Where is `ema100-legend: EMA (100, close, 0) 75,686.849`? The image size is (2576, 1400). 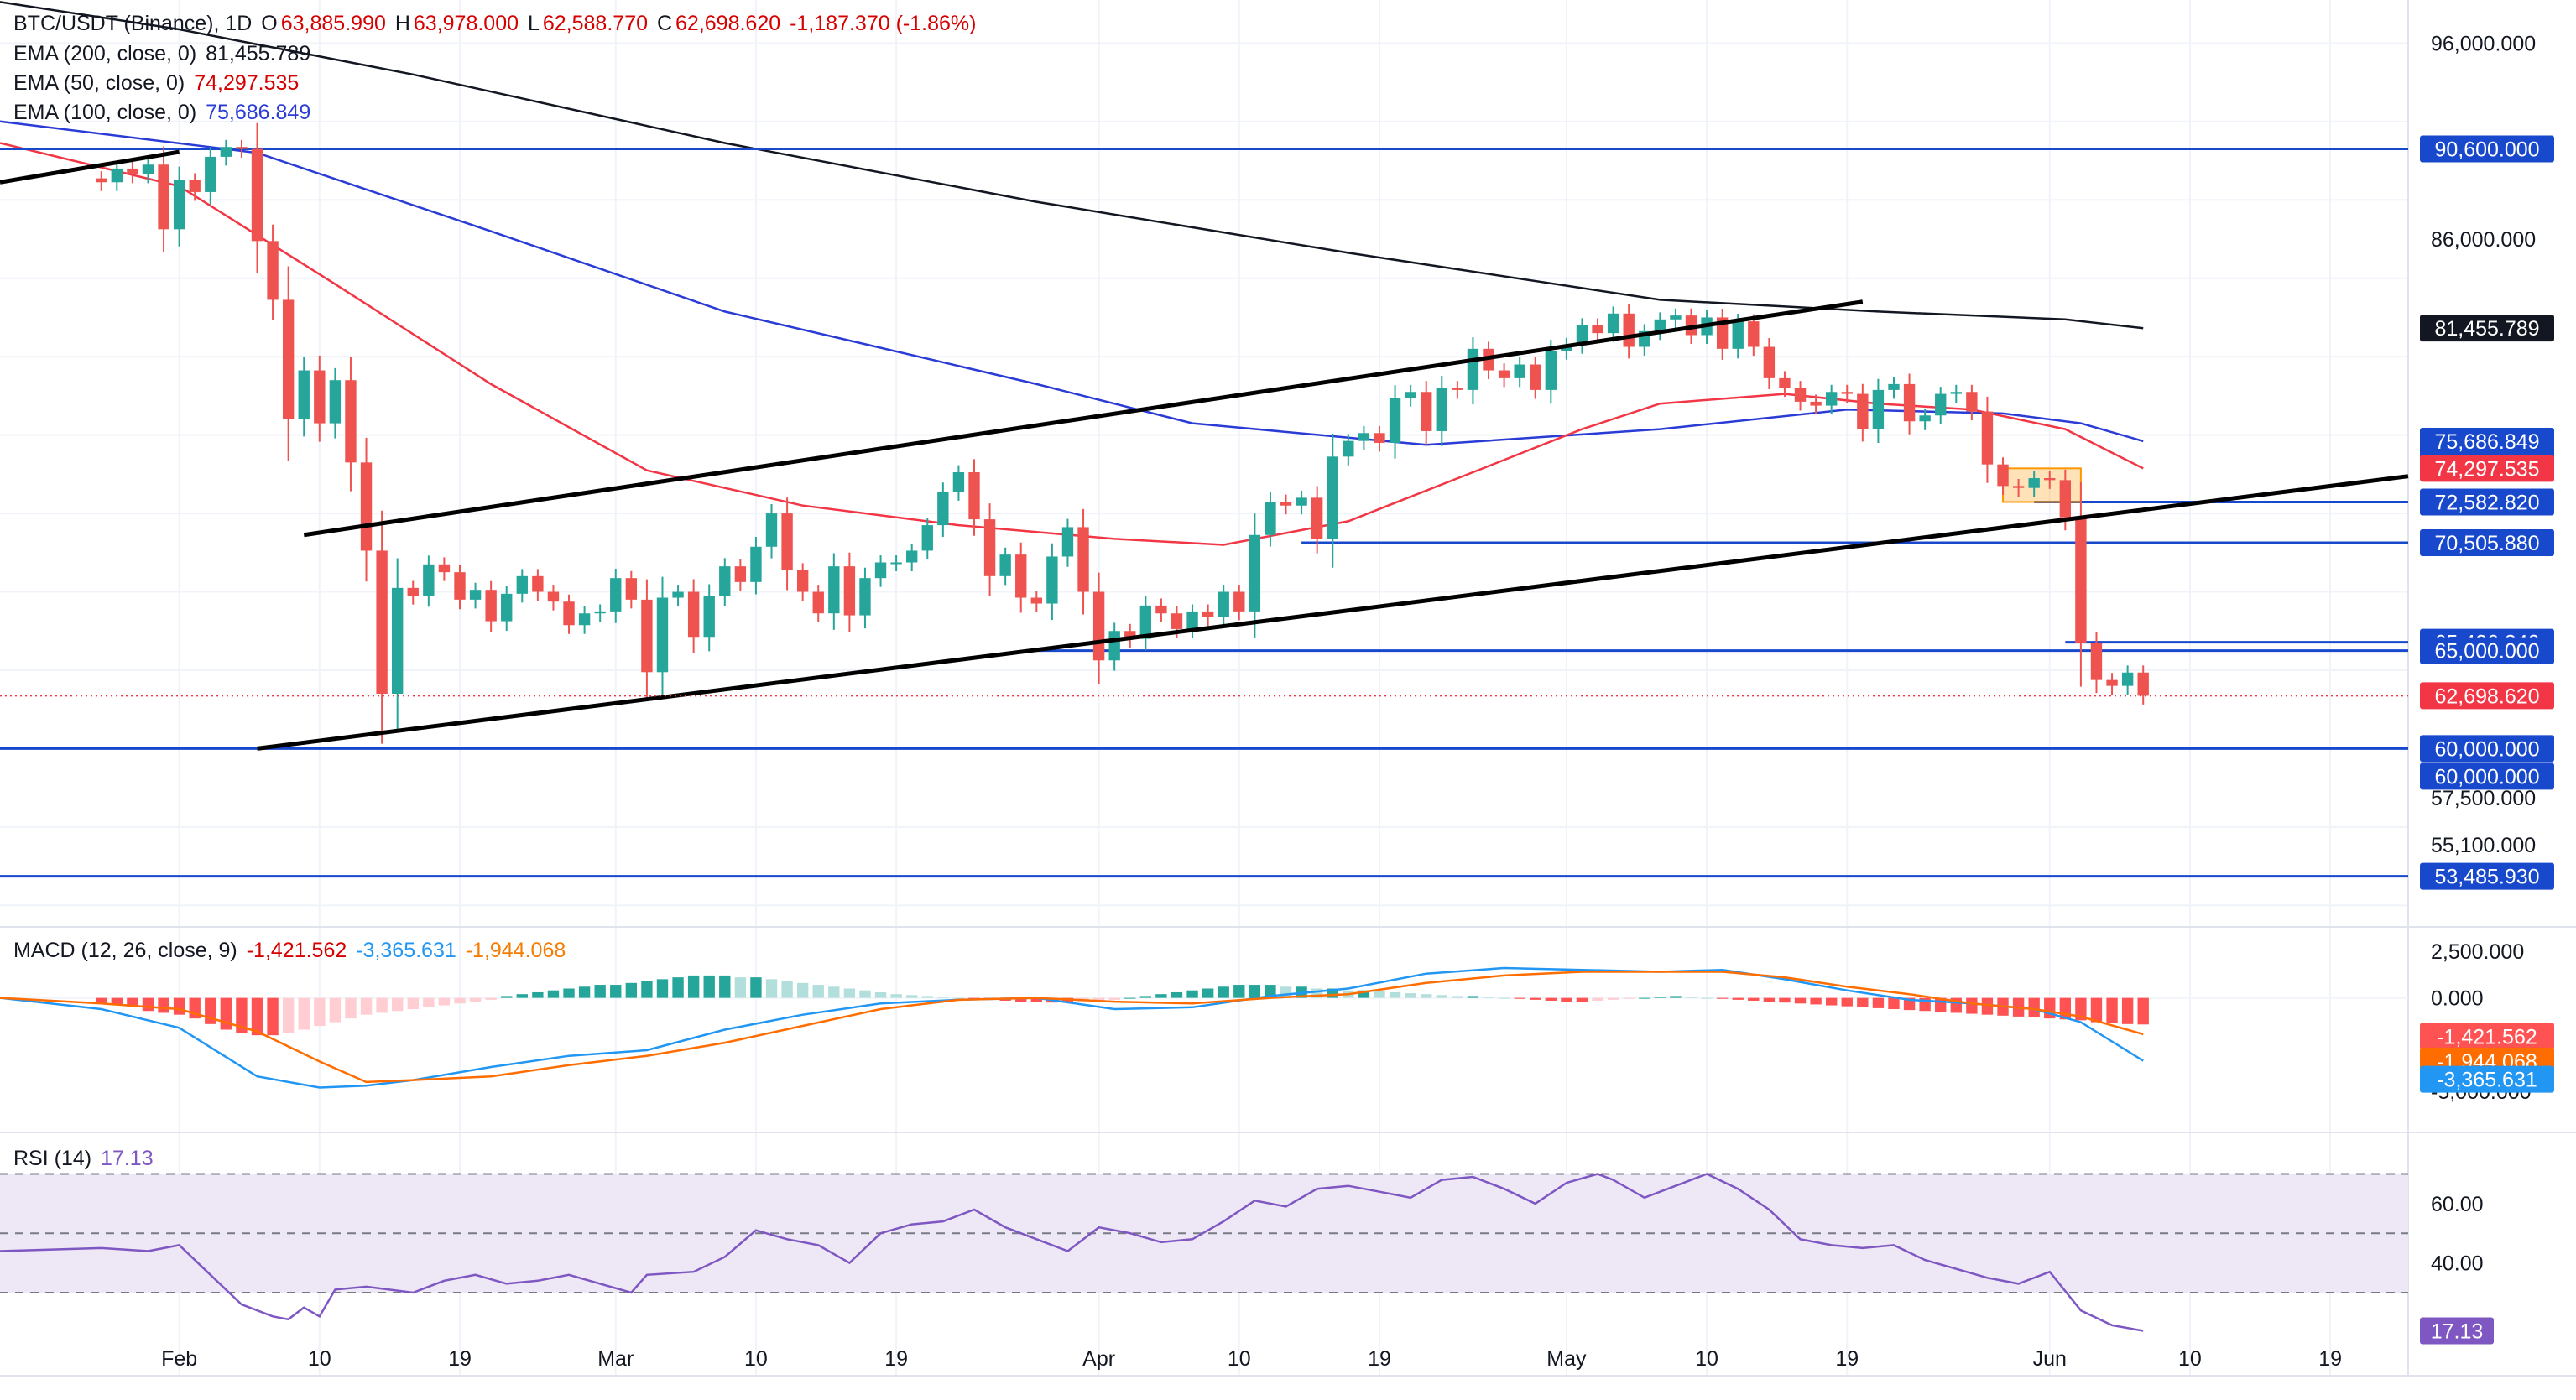 ema100-legend: EMA (100, close, 0) 75,686.849 is located at coordinates (163, 113).